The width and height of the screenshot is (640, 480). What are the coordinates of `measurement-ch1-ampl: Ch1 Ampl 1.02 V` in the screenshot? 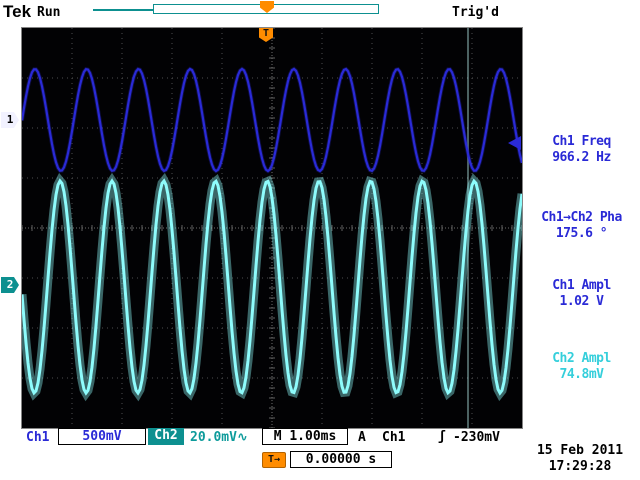 It's located at (581, 294).